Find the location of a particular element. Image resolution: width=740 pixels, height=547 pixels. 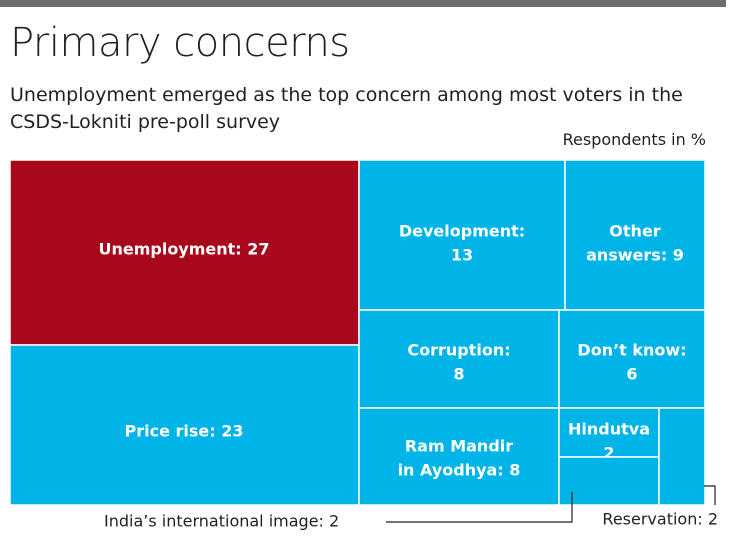

cell-label-hindutva: 2 is located at coordinates (608, 453).